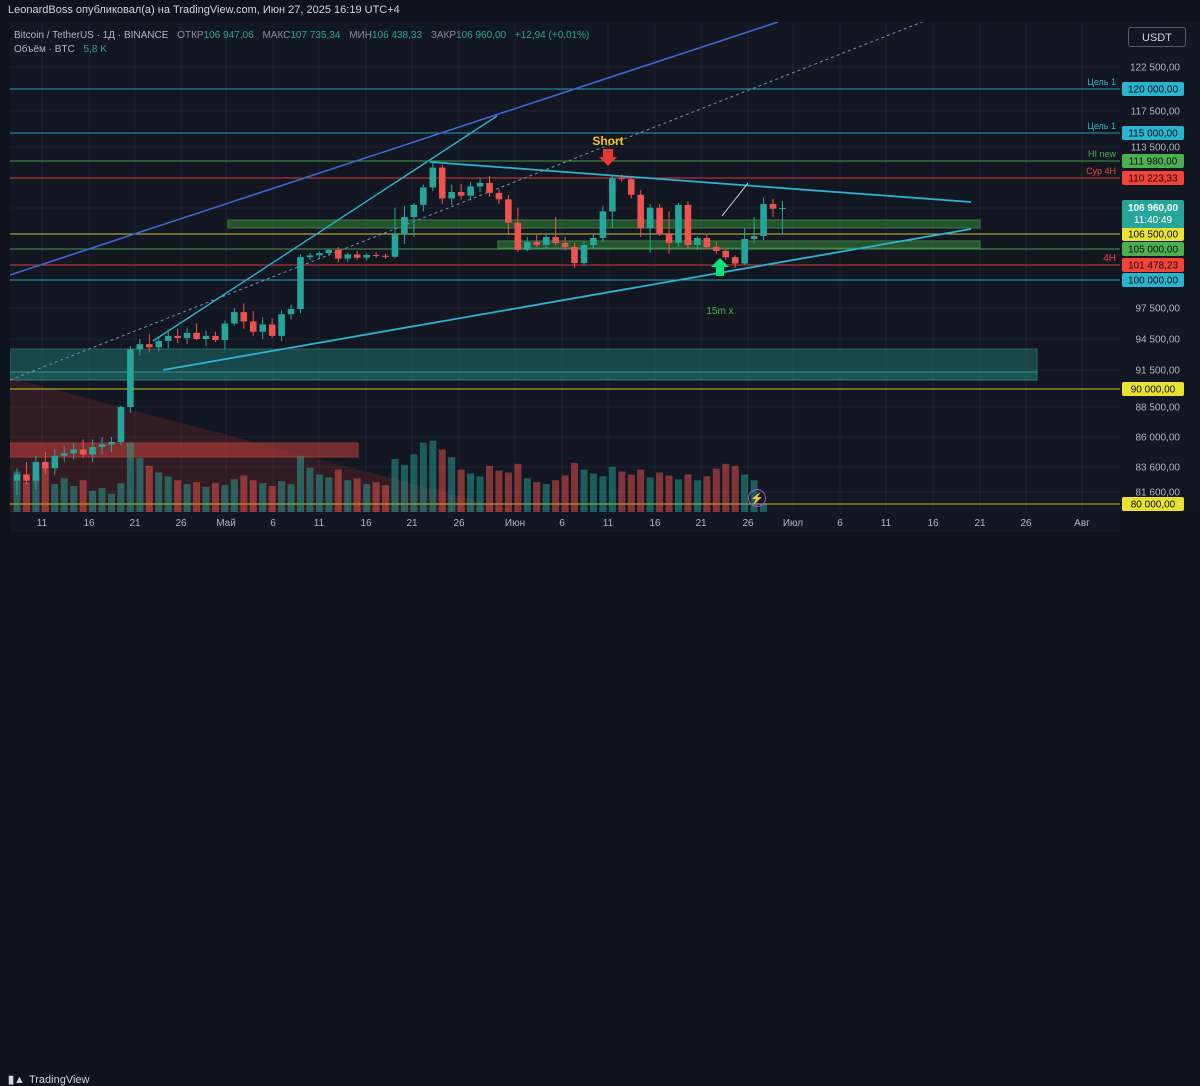  I want to click on high-value: 107 735,34, so click(315, 35).